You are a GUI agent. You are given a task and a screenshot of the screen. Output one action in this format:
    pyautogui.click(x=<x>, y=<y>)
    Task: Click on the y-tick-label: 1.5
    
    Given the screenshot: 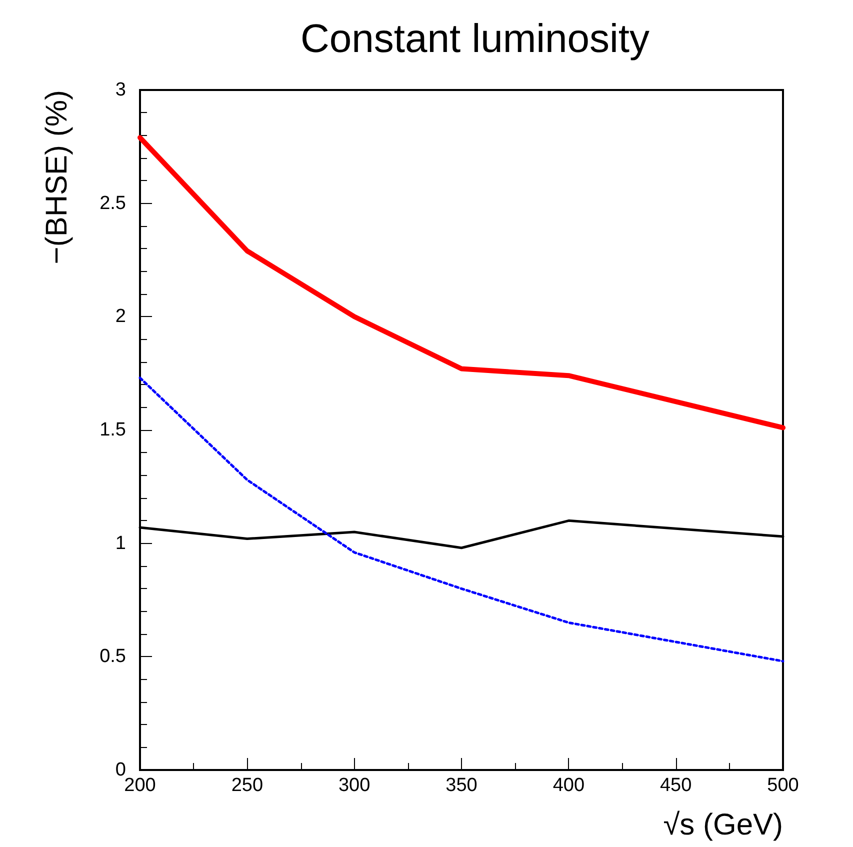 What is the action you would take?
    pyautogui.click(x=113, y=430)
    